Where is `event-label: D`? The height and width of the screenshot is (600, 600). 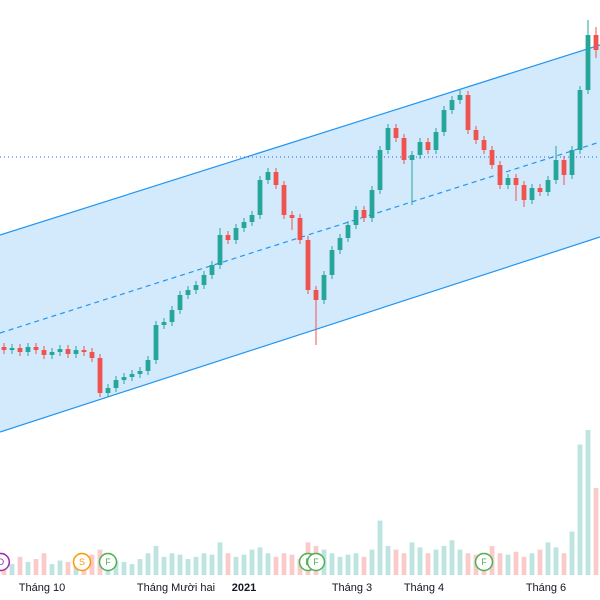 event-label: D is located at coordinates (2, 562).